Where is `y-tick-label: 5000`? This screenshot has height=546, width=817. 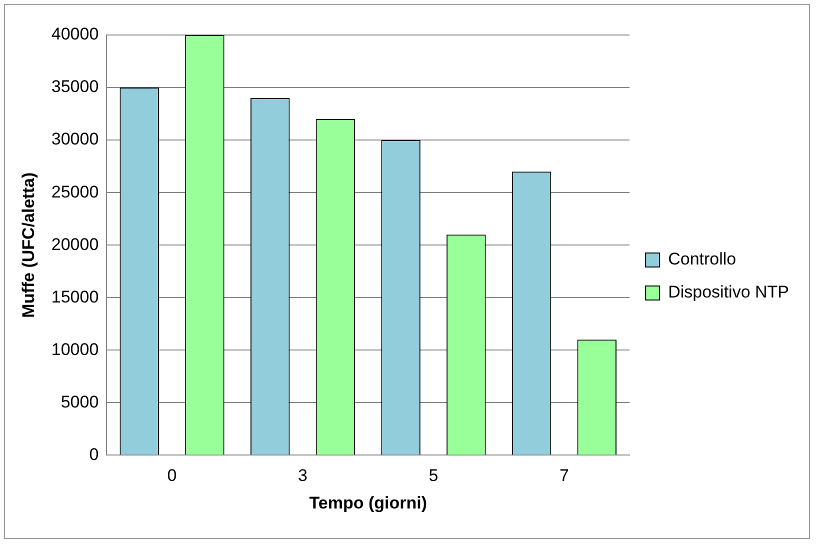 y-tick-label: 5000 is located at coordinates (79, 402).